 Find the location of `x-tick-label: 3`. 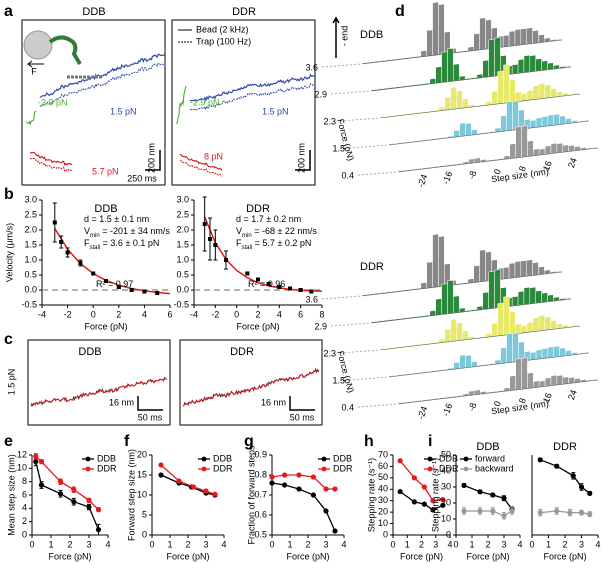

x-tick-label: 3 is located at coordinates (435, 544).